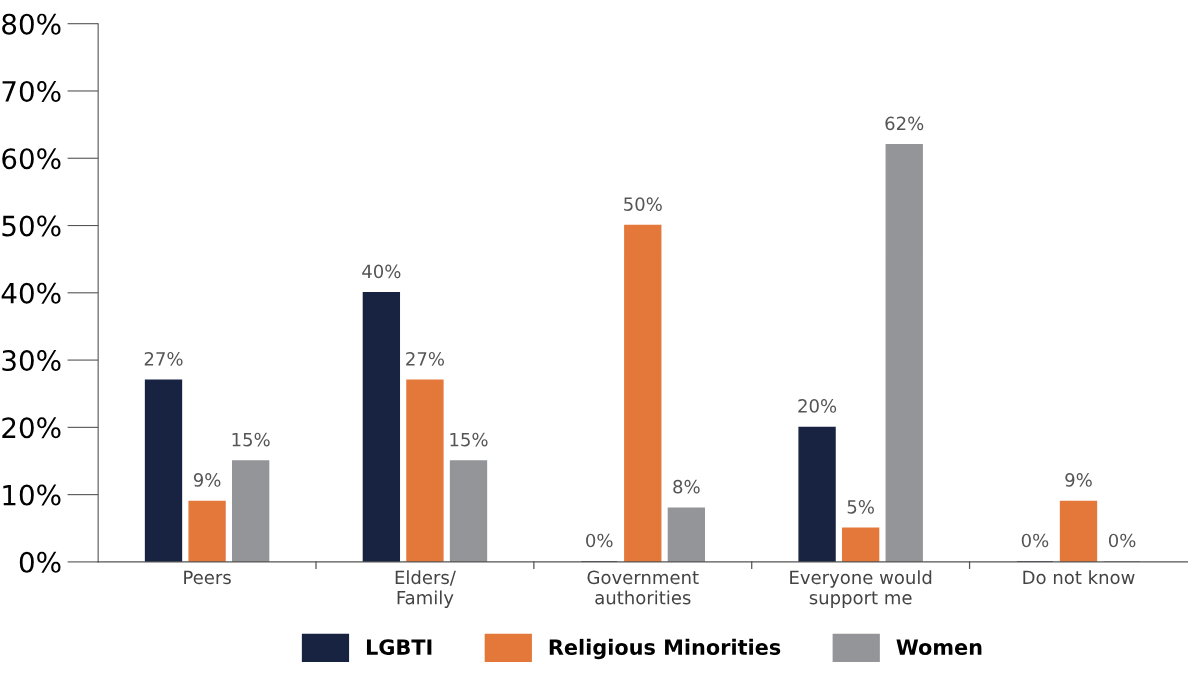 The image size is (1197, 677). I want to click on data-label: 62%, so click(904, 123).